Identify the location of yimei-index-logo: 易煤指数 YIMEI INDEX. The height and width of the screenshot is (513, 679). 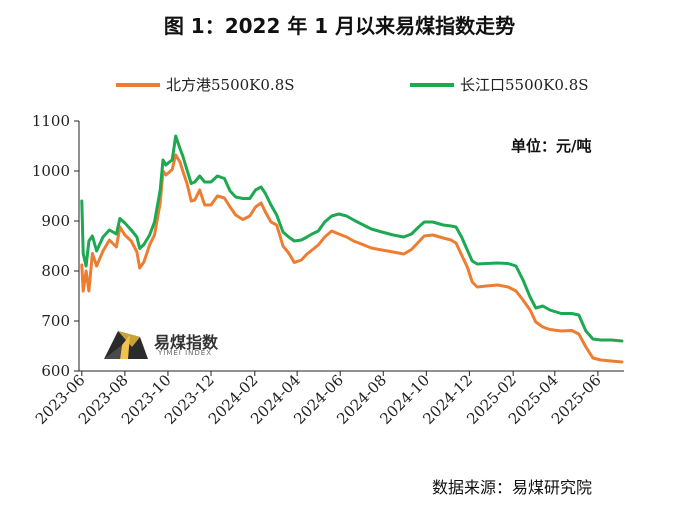
(168, 345).